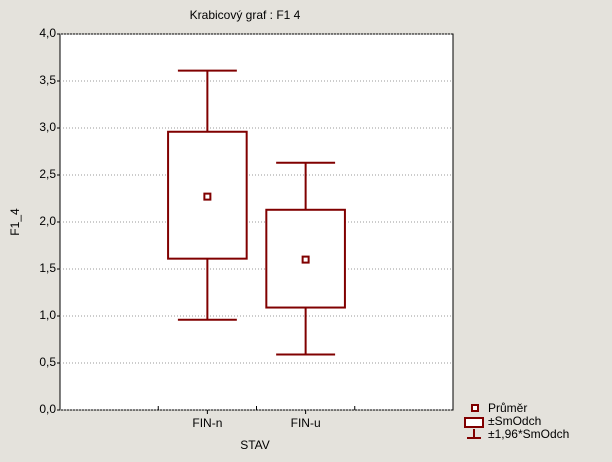 The image size is (612, 462). I want to click on x-tick-label: FIN-n, so click(207, 423).